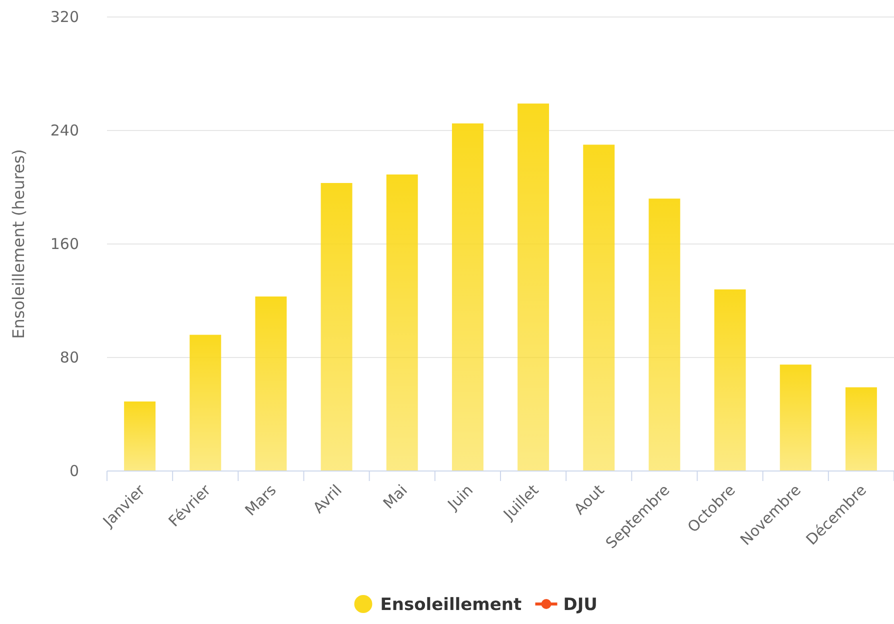 The image size is (894, 624). I want to click on y-axis-title: Ensoleillement (heures), so click(18, 244).